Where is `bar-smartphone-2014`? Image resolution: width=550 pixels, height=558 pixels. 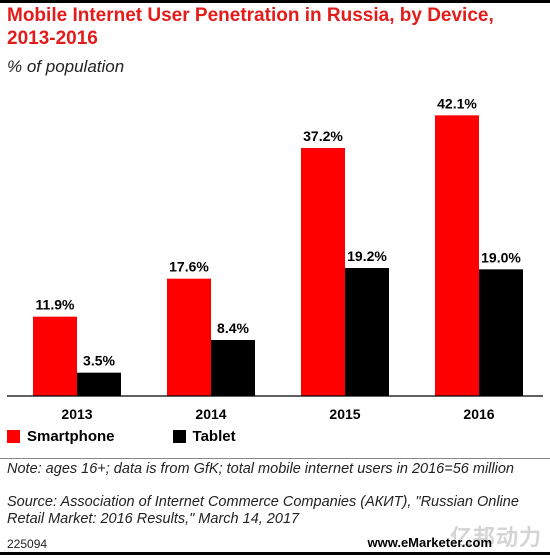
bar-smartphone-2014 is located at coordinates (189, 337).